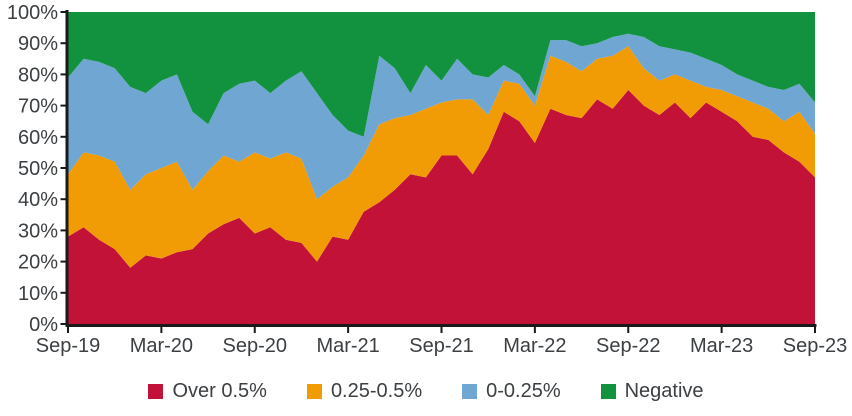 This screenshot has height=416, width=852. I want to click on legend-label: 0.25-0.5%, so click(376, 391).